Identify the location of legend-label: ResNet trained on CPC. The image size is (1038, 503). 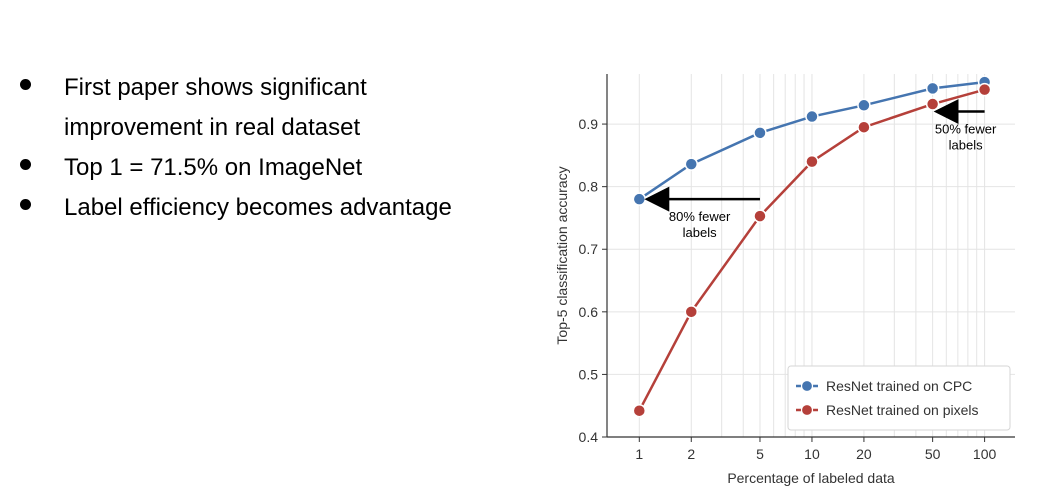
(899, 386).